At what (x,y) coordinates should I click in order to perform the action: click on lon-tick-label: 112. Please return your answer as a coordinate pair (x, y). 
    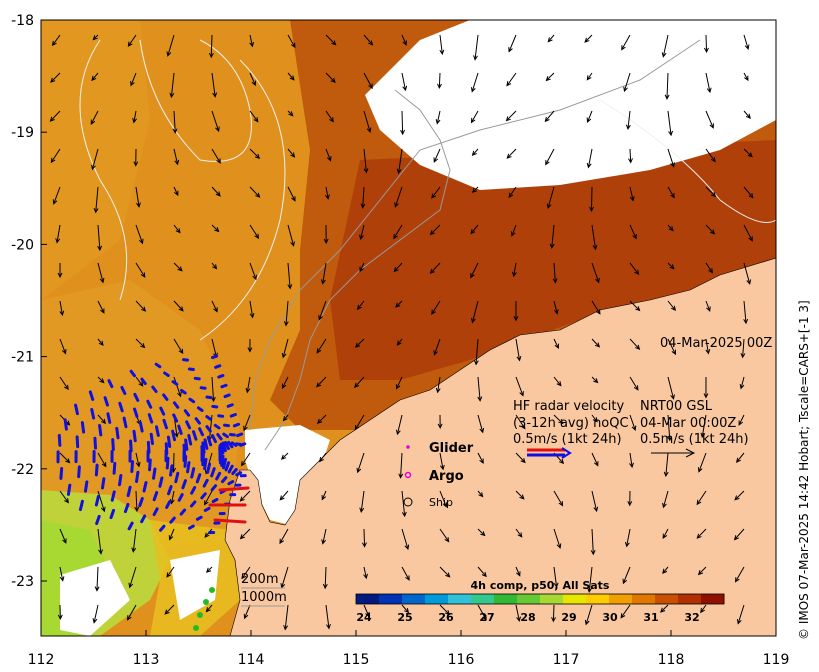
    Looking at the image, I should click on (41, 660).